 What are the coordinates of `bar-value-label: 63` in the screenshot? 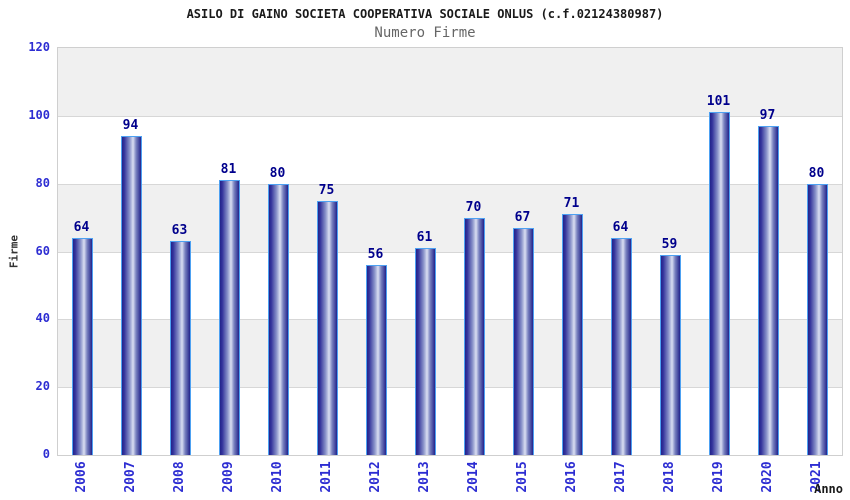 It's located at (179, 230).